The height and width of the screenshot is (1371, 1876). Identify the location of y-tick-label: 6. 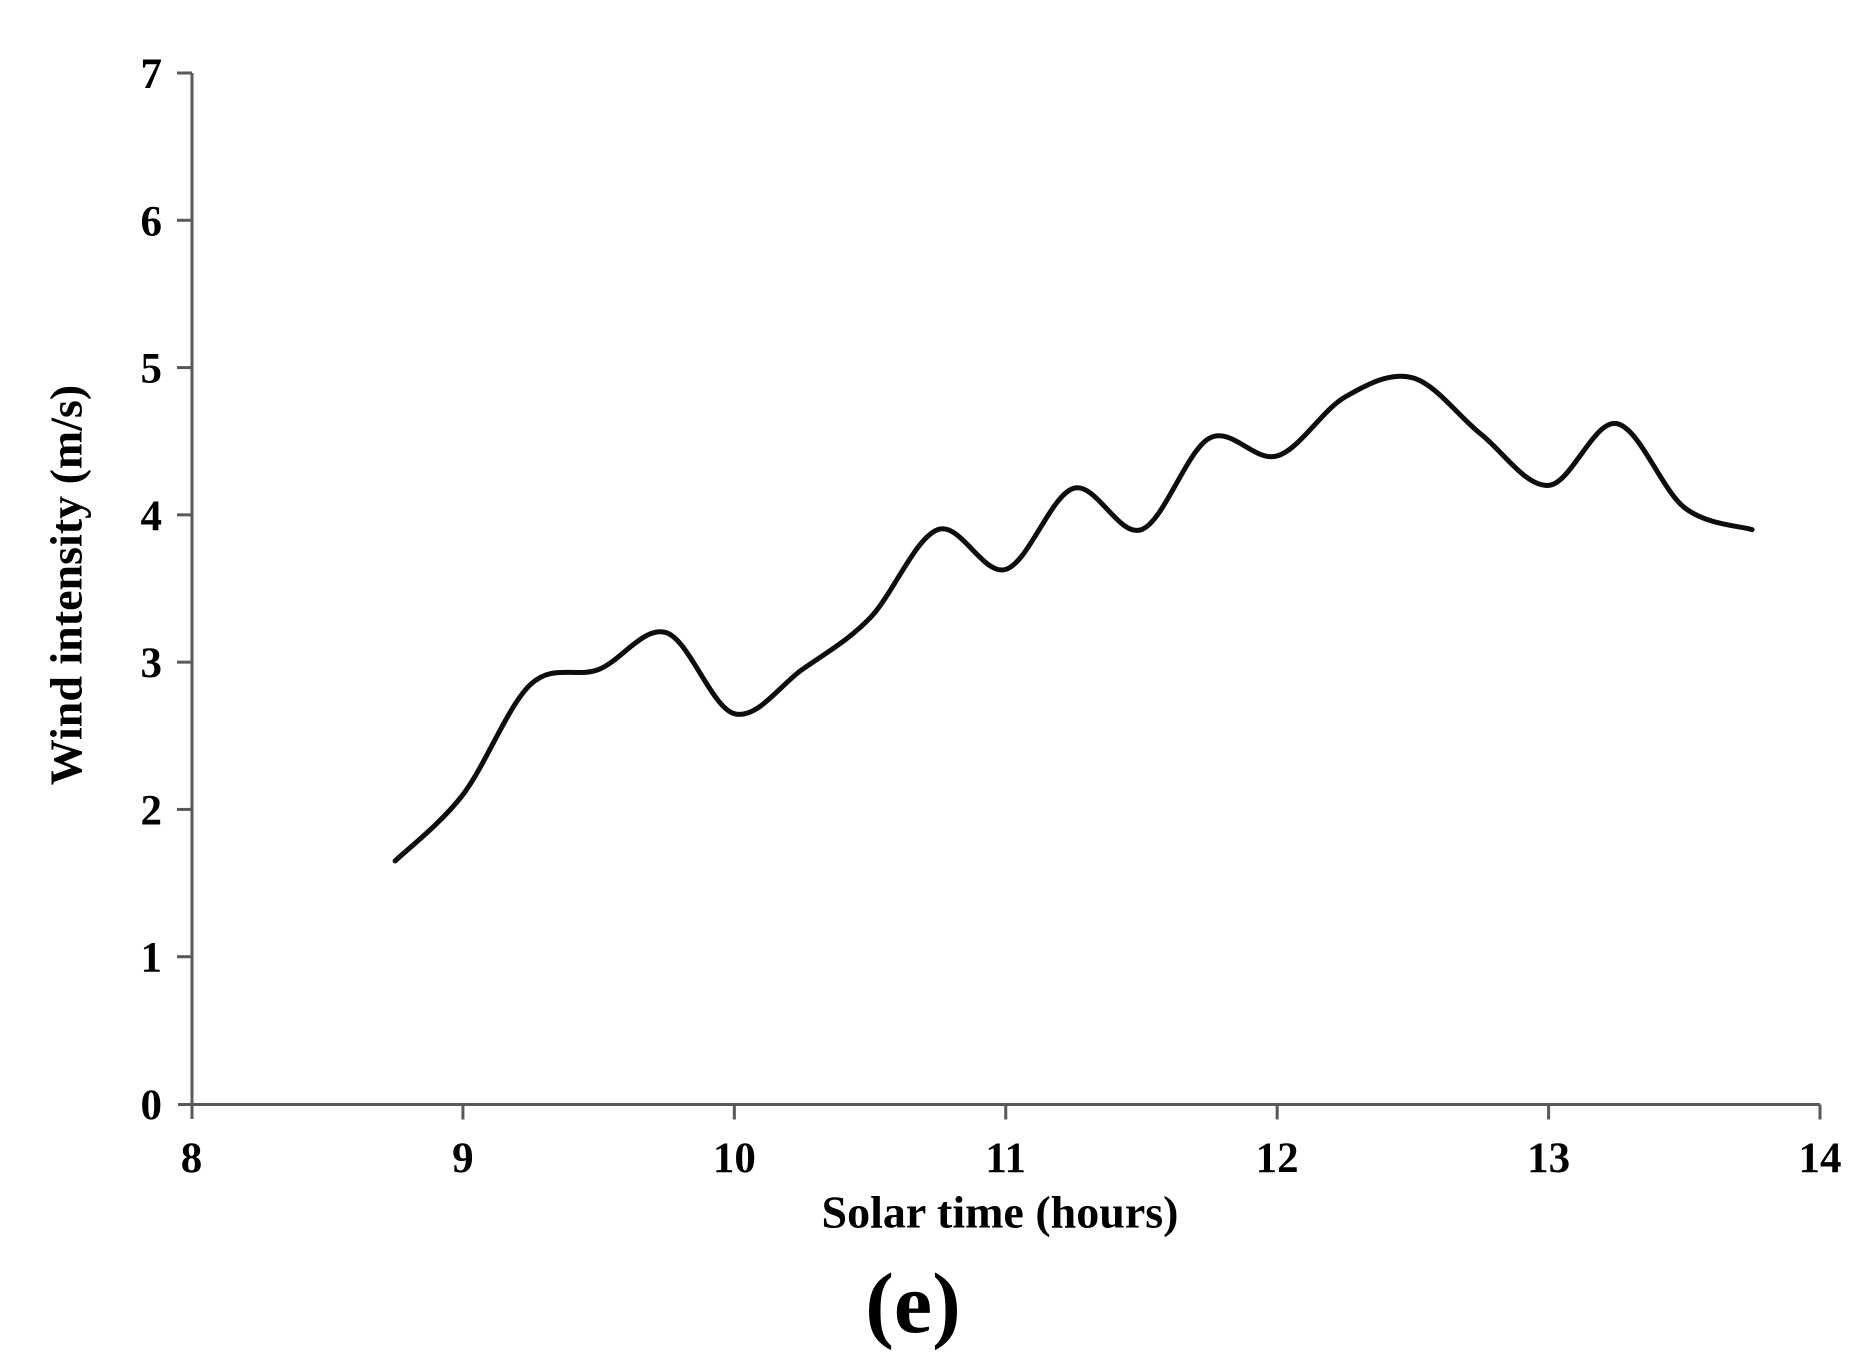
(152, 221).